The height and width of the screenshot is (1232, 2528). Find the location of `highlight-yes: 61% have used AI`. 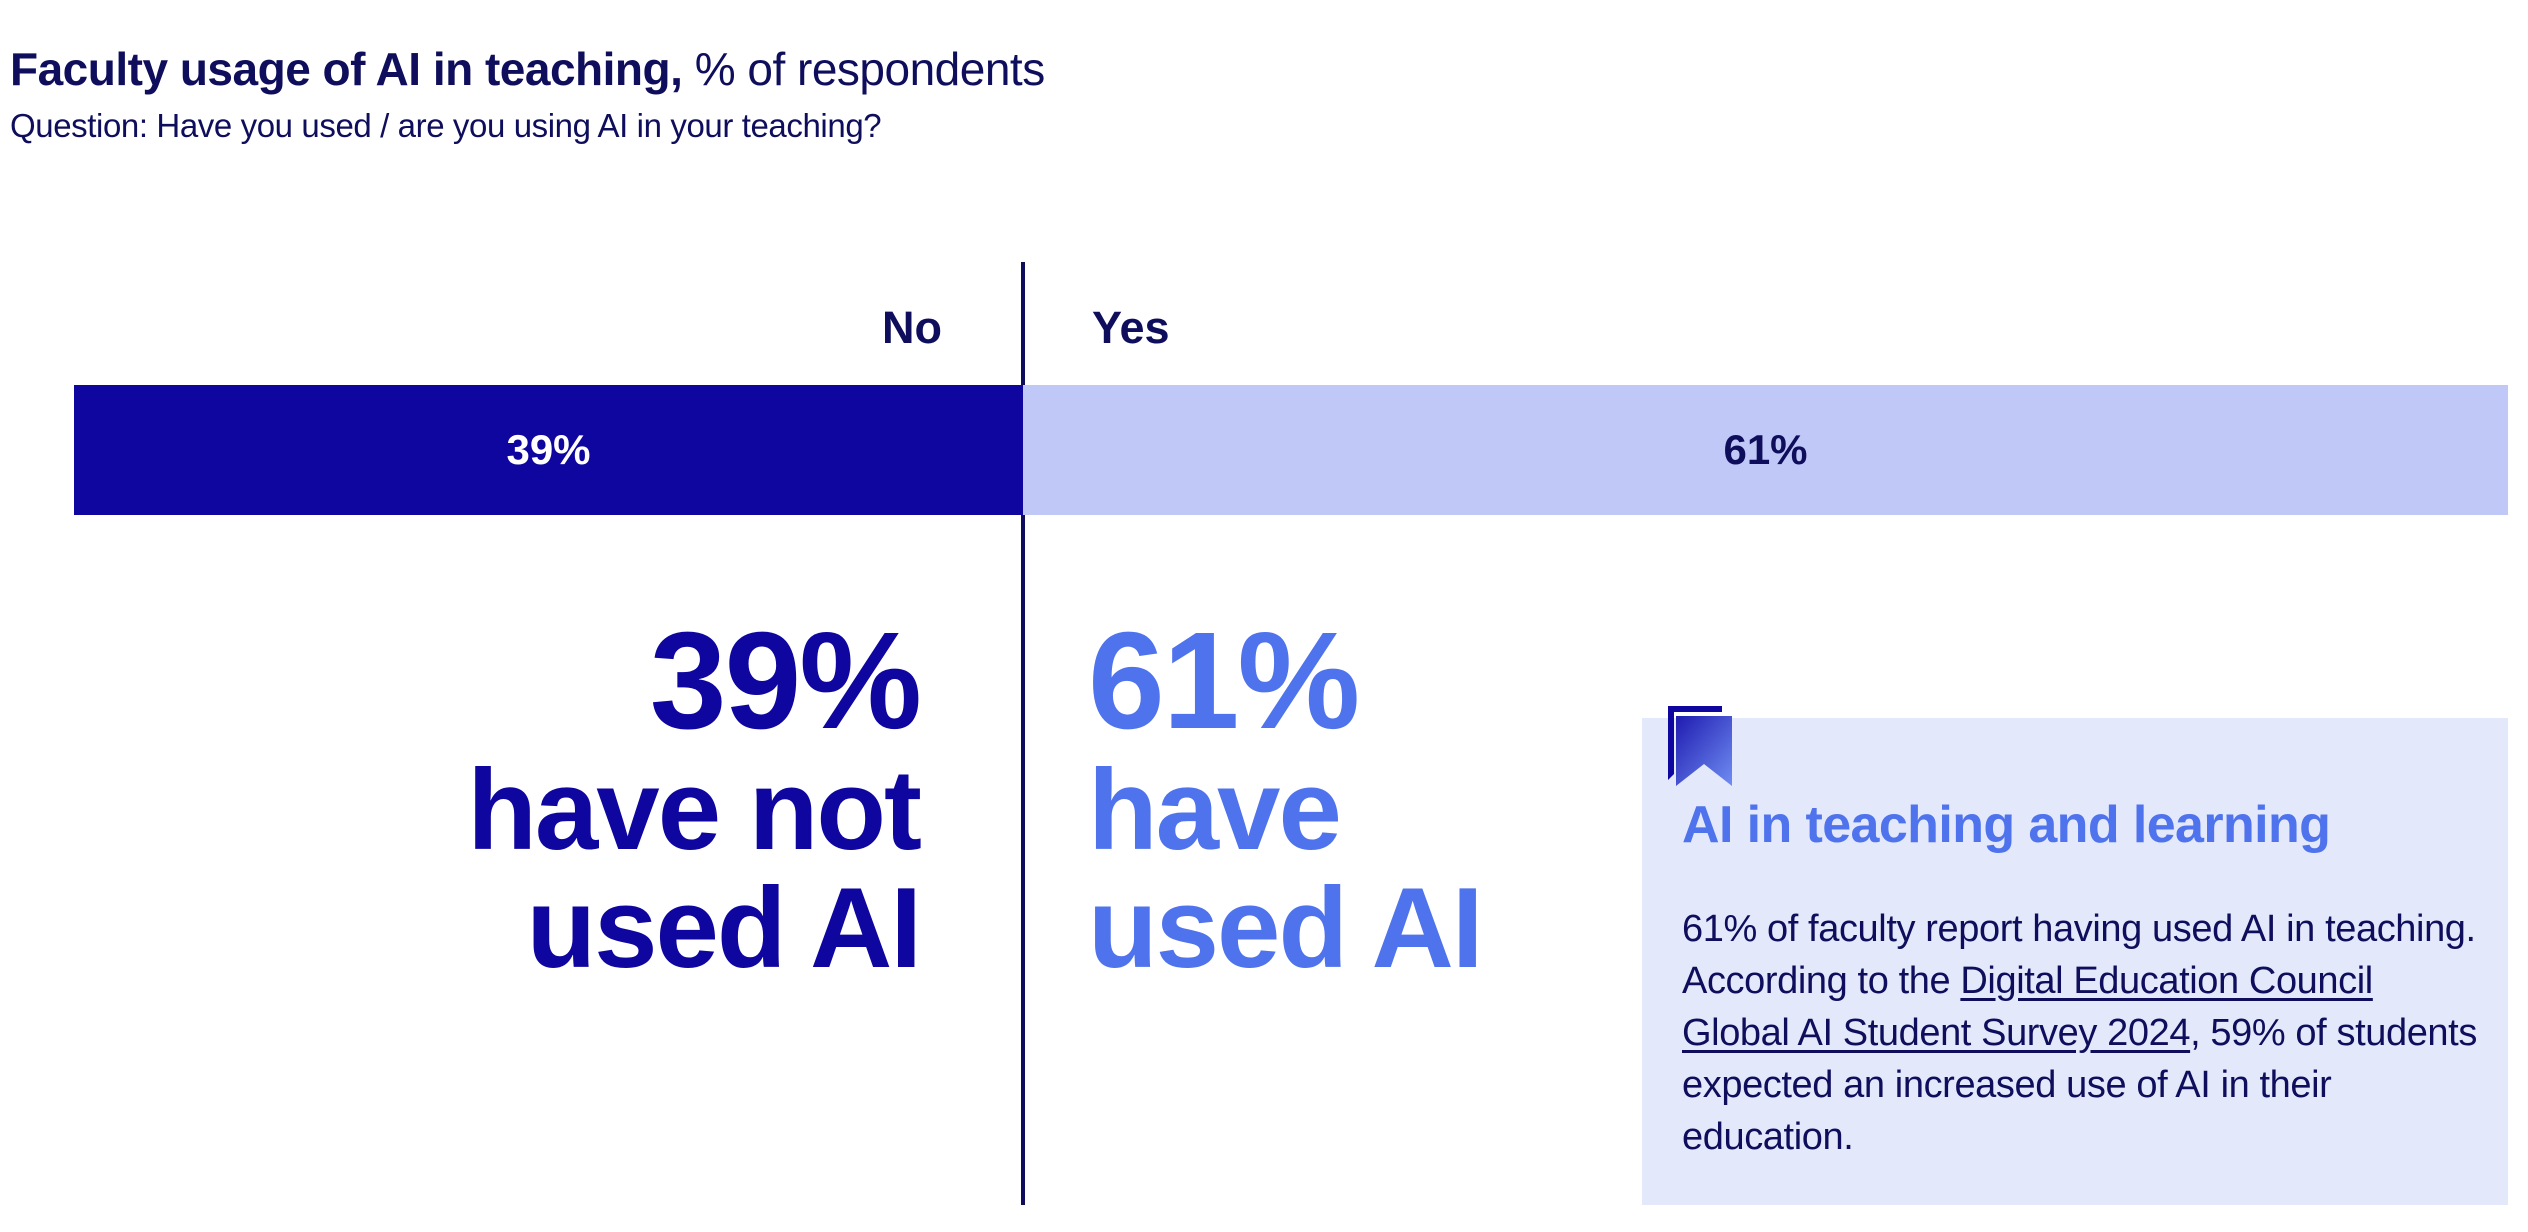

highlight-yes: 61% have used AI is located at coordinates (1286, 798).